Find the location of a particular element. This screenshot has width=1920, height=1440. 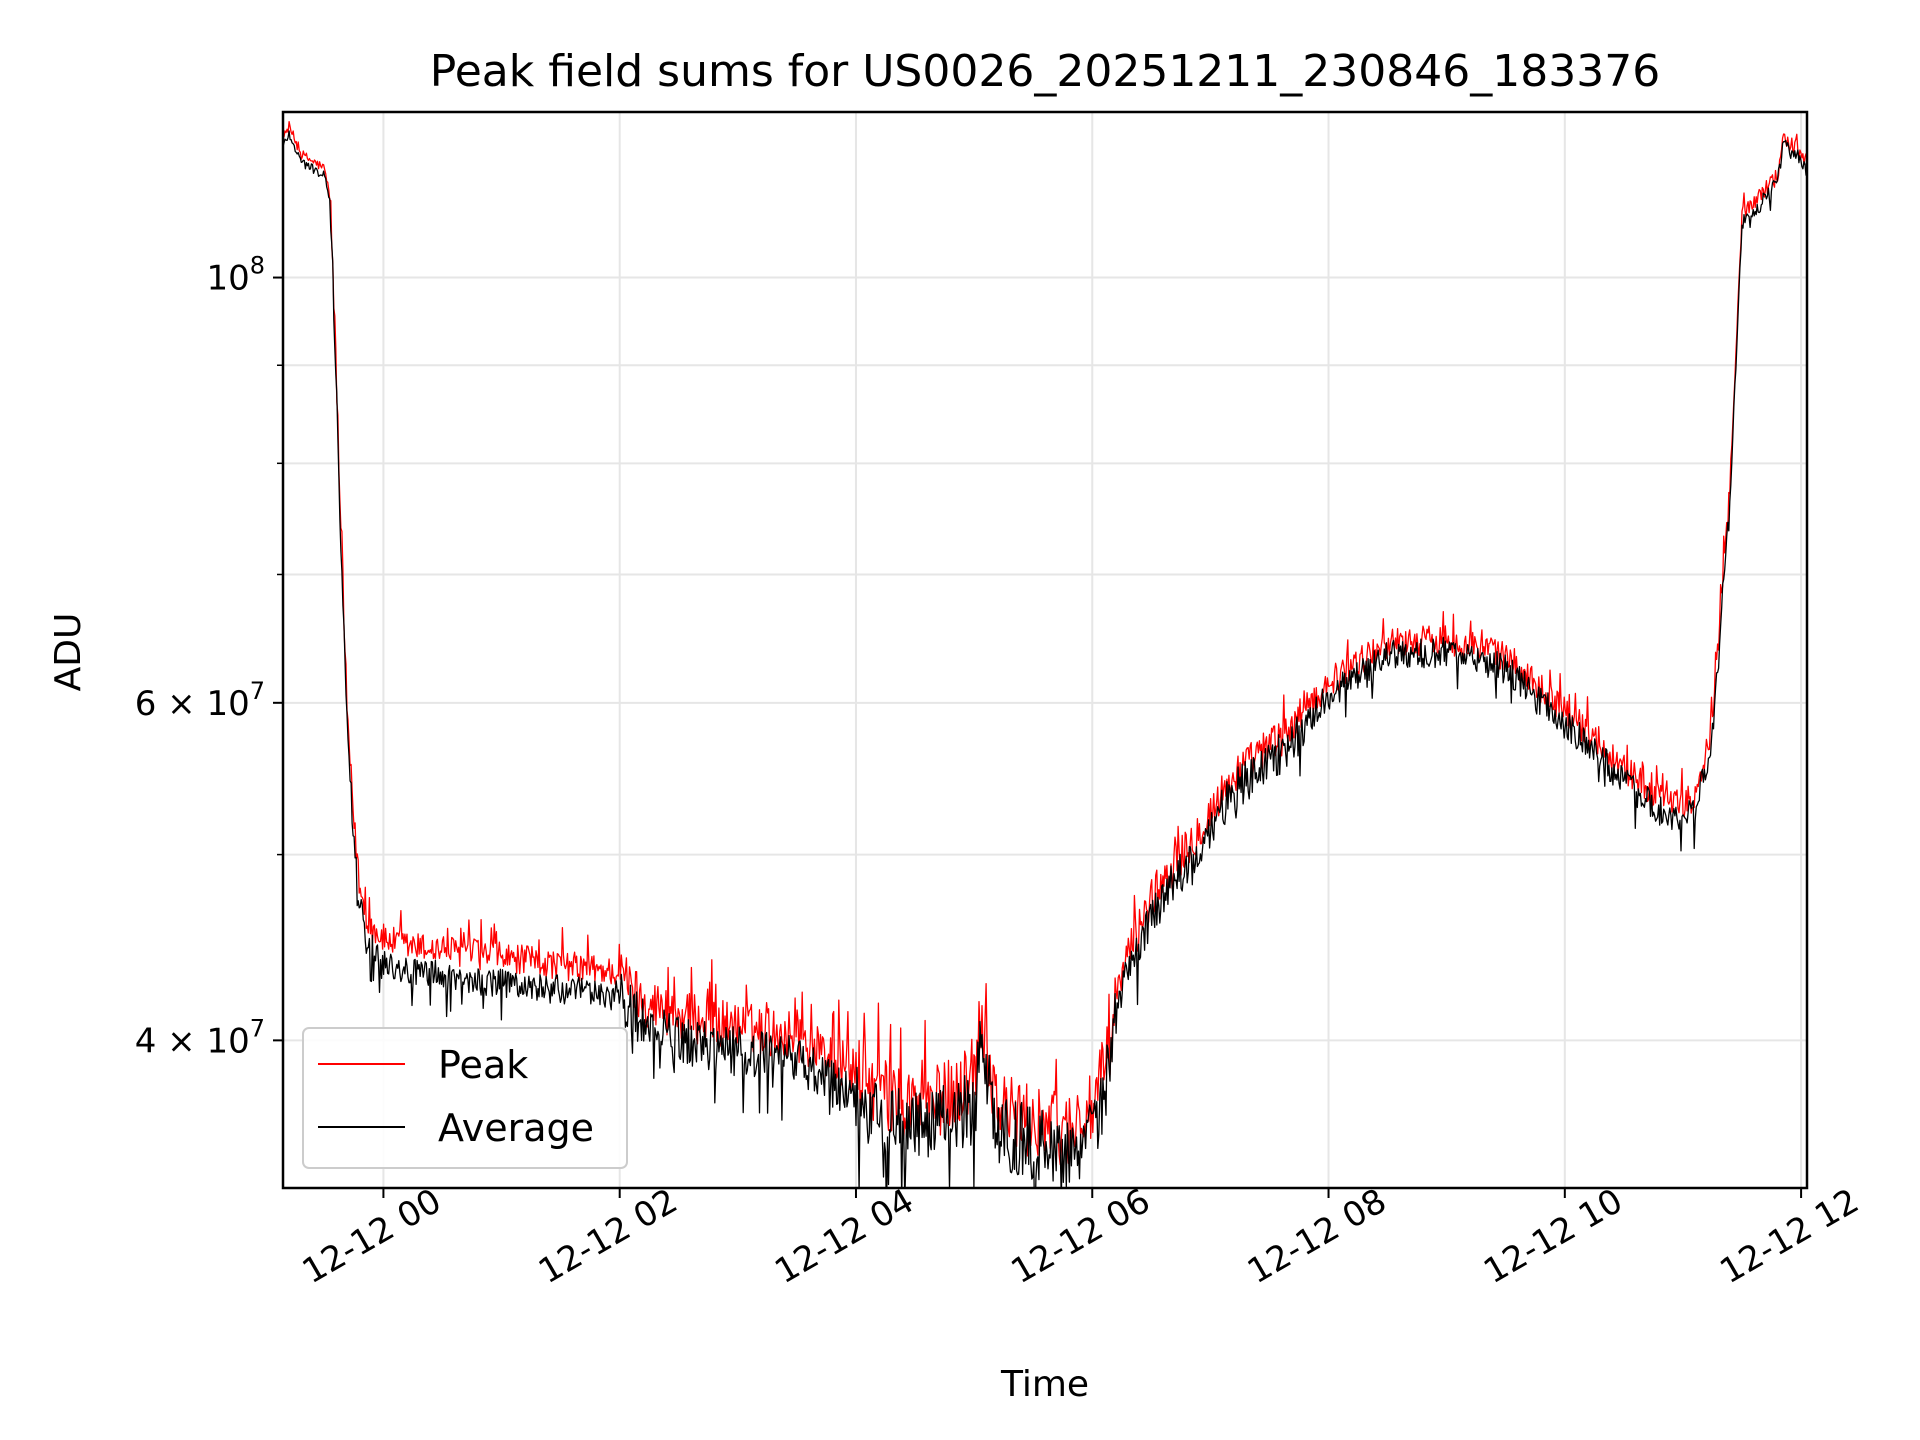

y-tick-label: 6 × 10⁷ is located at coordinates (200, 700).